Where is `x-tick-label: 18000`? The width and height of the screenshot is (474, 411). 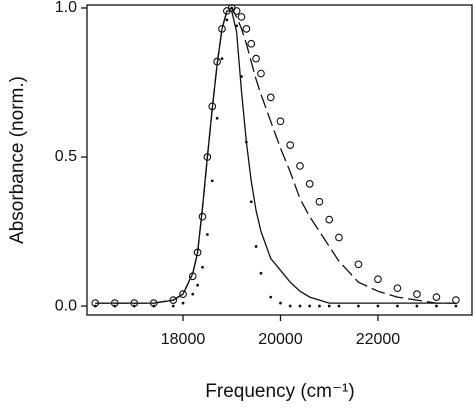 x-tick-label: 18000 is located at coordinates (183, 339).